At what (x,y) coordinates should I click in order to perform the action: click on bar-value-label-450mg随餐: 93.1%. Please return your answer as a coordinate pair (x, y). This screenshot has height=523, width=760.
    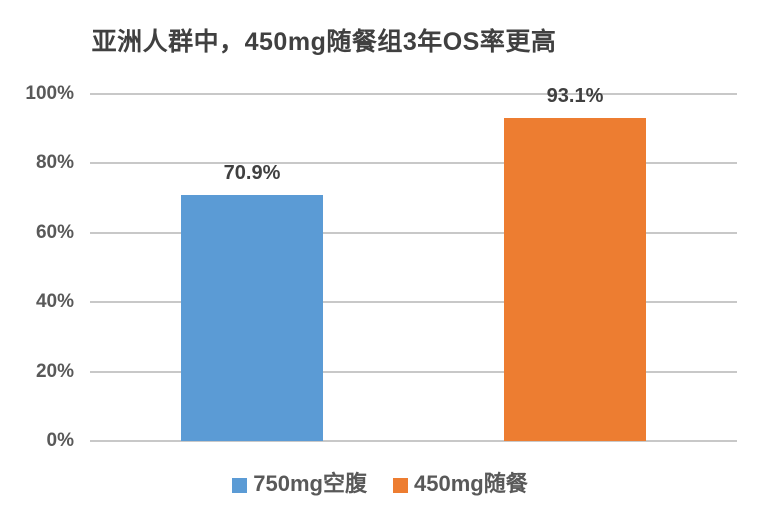
    Looking at the image, I should click on (575, 96).